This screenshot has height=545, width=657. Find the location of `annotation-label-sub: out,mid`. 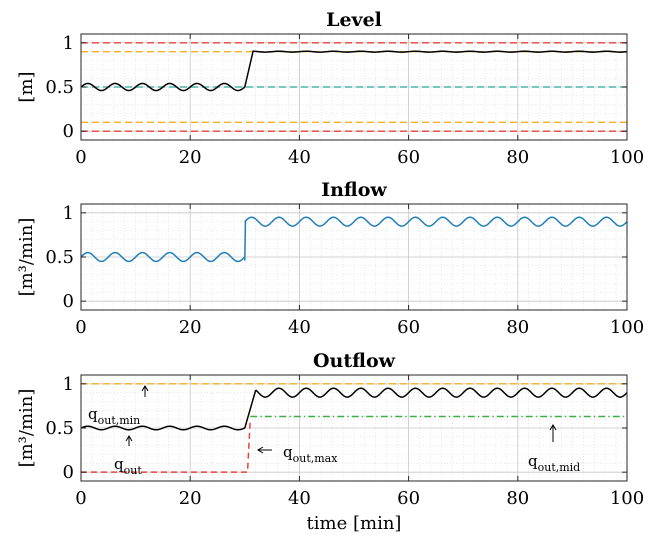

annotation-label-sub: out,mid is located at coordinates (559, 467).